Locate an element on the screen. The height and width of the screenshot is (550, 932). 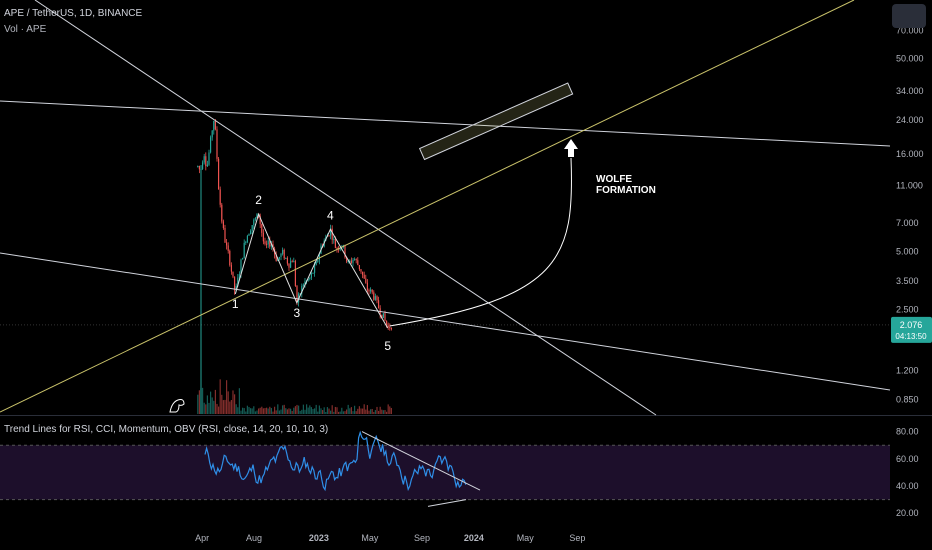
y-tick-label: 34.000 is located at coordinates (910, 91).